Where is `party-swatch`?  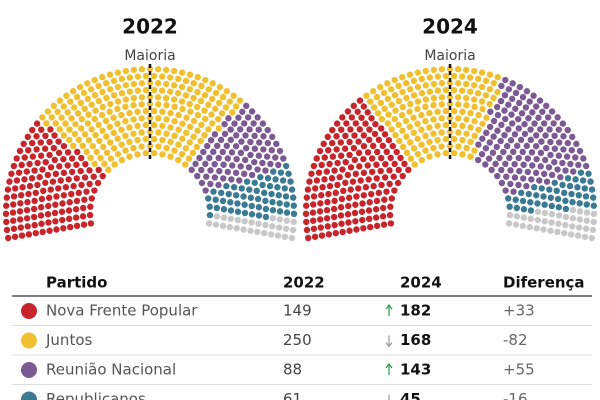
party-swatch is located at coordinates (29, 311).